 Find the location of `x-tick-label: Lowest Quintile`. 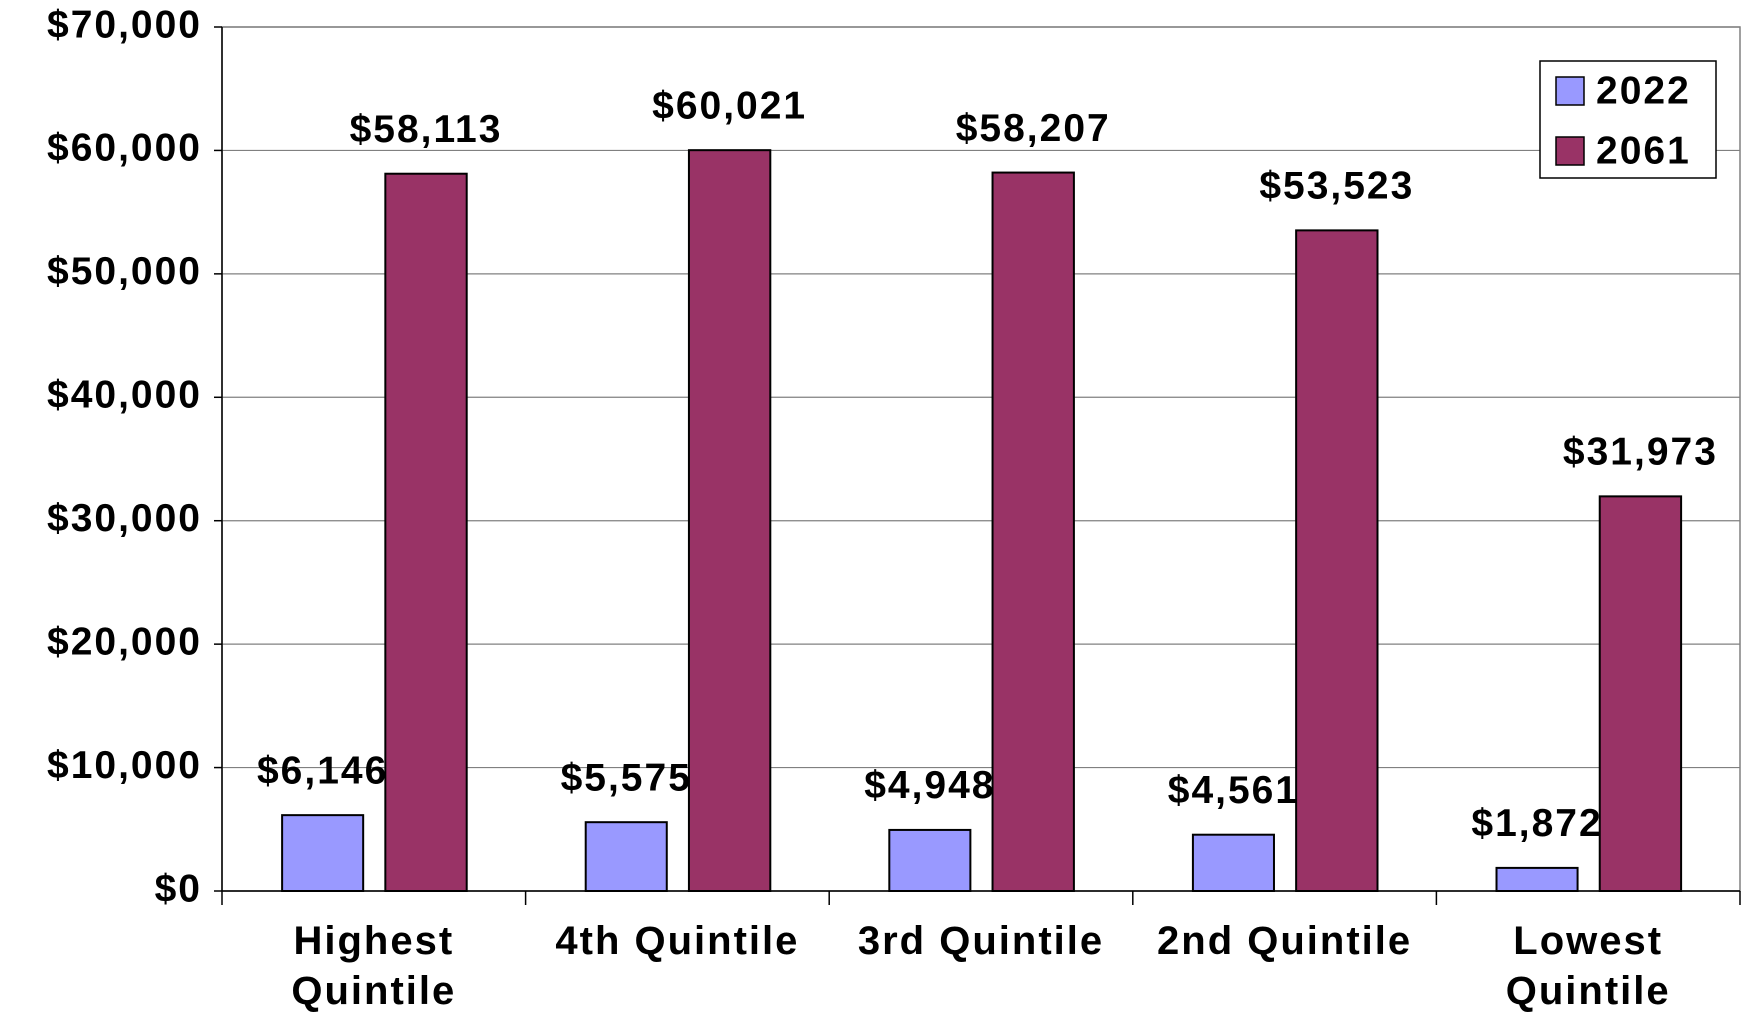

x-tick-label: Lowest Quintile is located at coordinates (1588, 966).